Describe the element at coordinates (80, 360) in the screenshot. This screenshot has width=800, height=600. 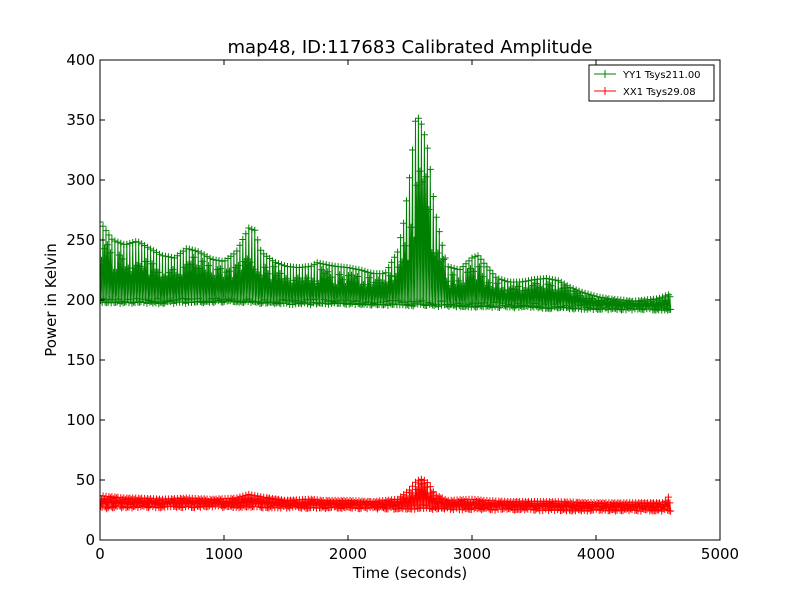
I see `y-tick-label: 150` at that location.